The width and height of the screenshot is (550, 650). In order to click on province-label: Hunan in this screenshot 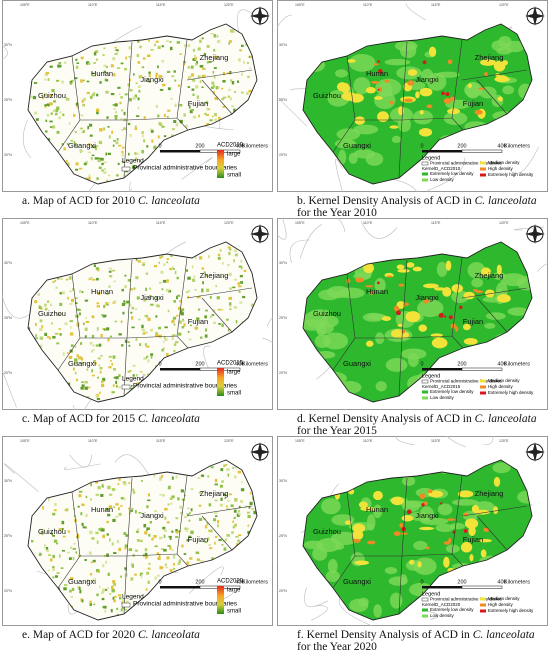, I will do `click(377, 509)`.